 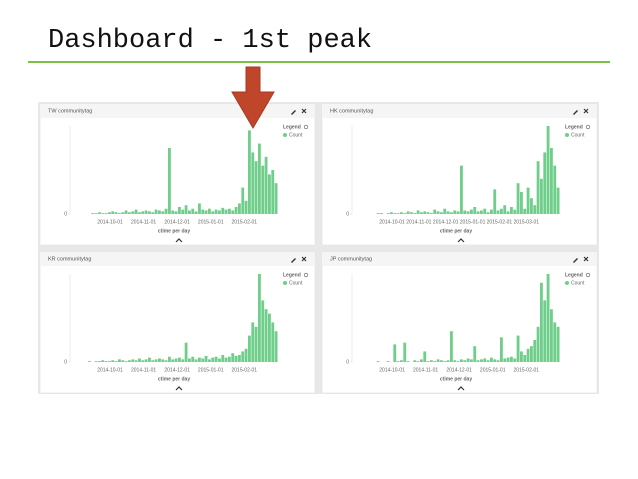 What do you see at coordinates (211, 370) in the screenshot?
I see `x-tick-label: 2015-01-01` at bounding box center [211, 370].